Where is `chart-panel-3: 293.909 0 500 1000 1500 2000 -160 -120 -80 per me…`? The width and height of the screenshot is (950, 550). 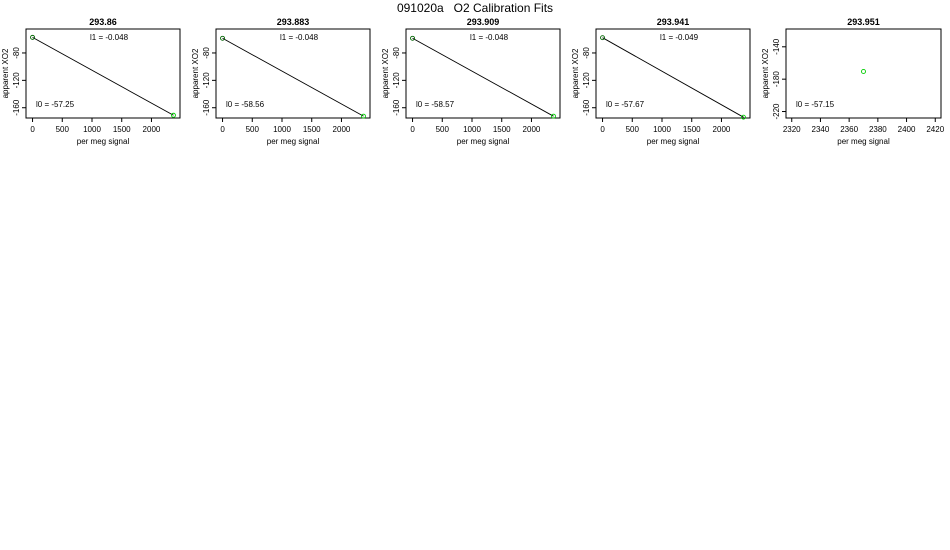 chart-panel-3: 293.909 0 500 1000 1500 2000 -160 -120 -80 per me… is located at coordinates (471, 81).